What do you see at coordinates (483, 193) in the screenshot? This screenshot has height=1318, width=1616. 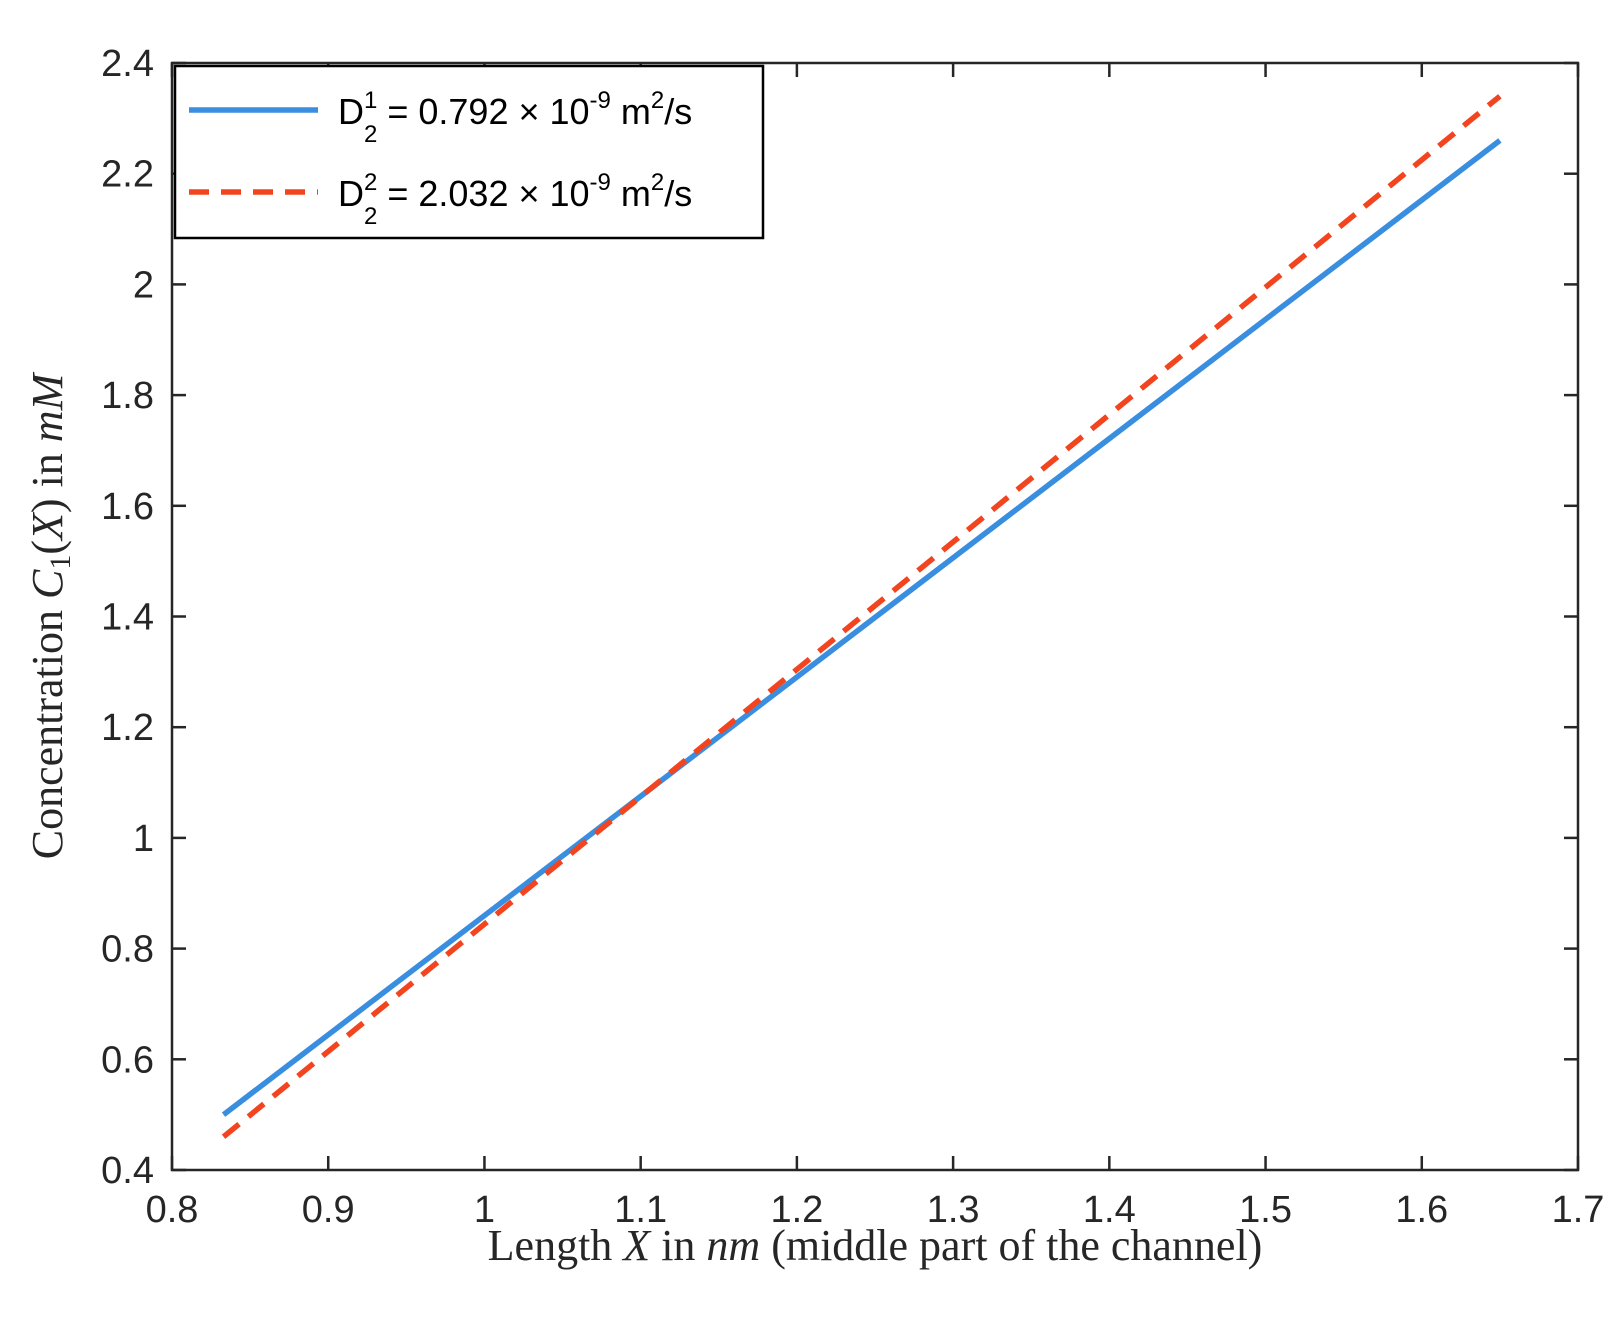 I see `legend-text-part: = 2.032 × 10` at bounding box center [483, 193].